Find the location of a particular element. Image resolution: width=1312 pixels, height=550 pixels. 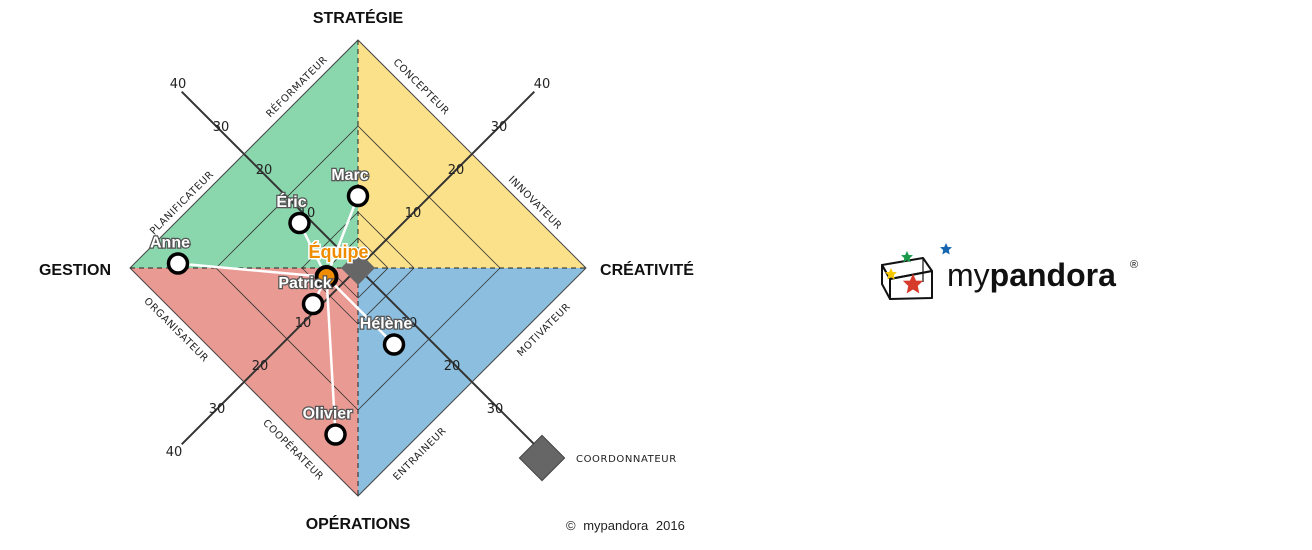

tick-label-tr: 40 is located at coordinates (542, 84).